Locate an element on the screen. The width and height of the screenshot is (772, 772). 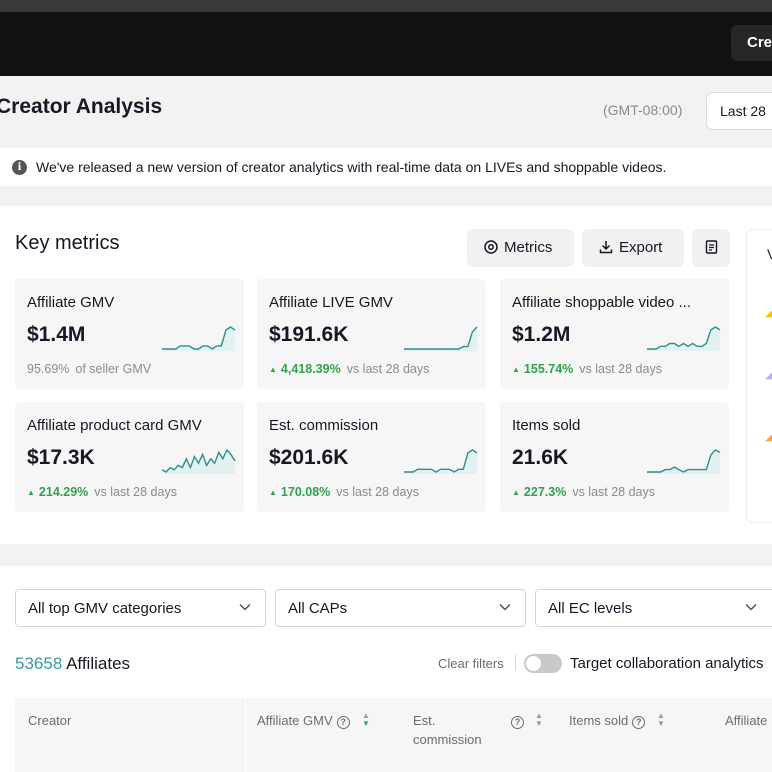
metric-value: $191.6K is located at coordinates (309, 334).